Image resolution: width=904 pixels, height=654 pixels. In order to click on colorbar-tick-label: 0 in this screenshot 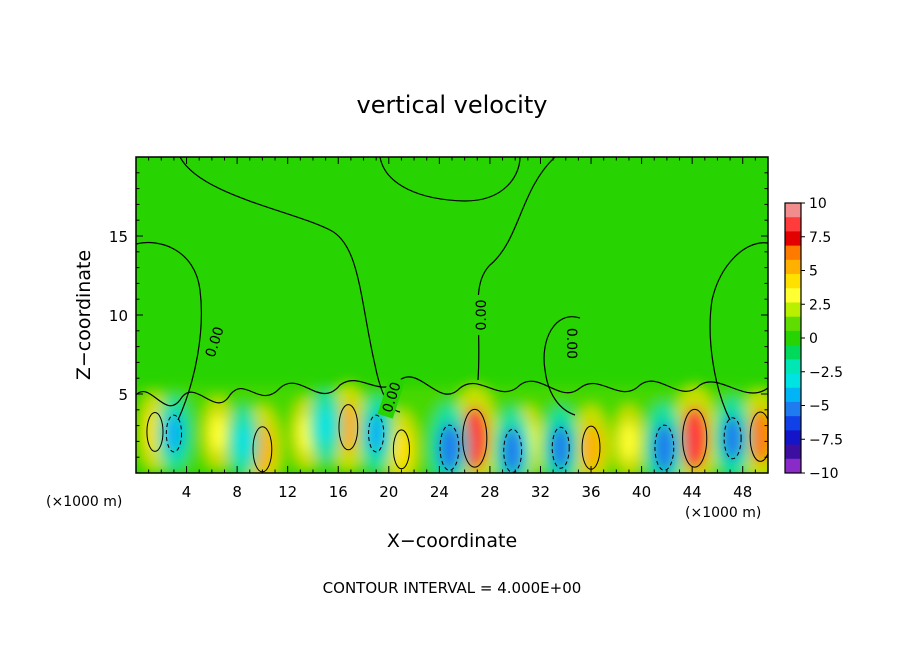, I will do `click(813, 339)`.